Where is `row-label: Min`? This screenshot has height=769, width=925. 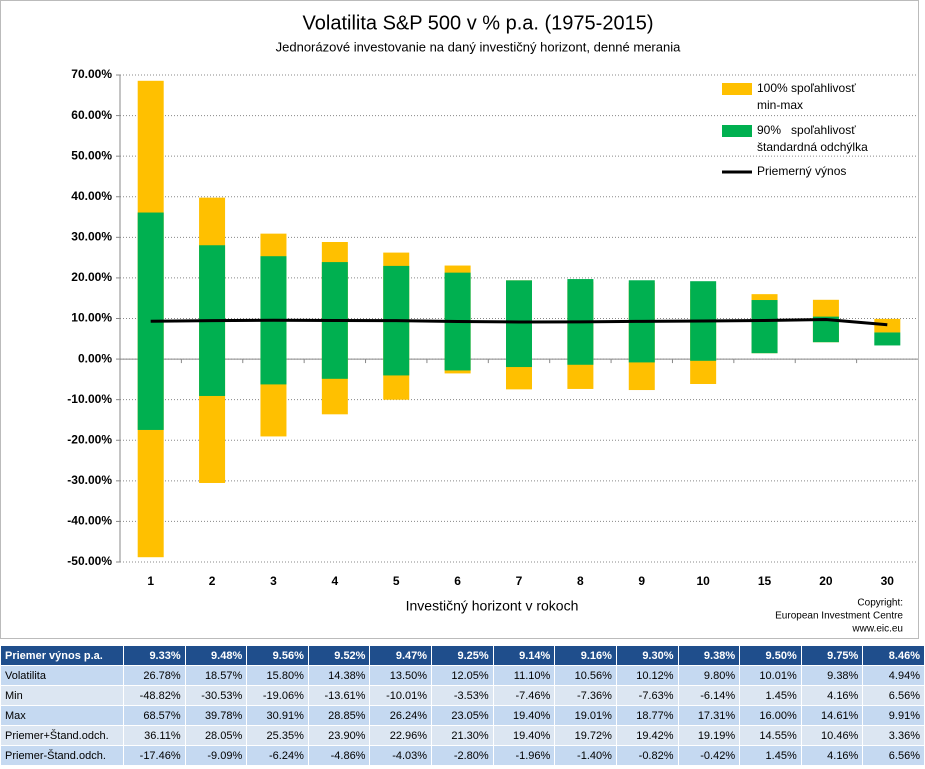 row-label: Min is located at coordinates (62, 695).